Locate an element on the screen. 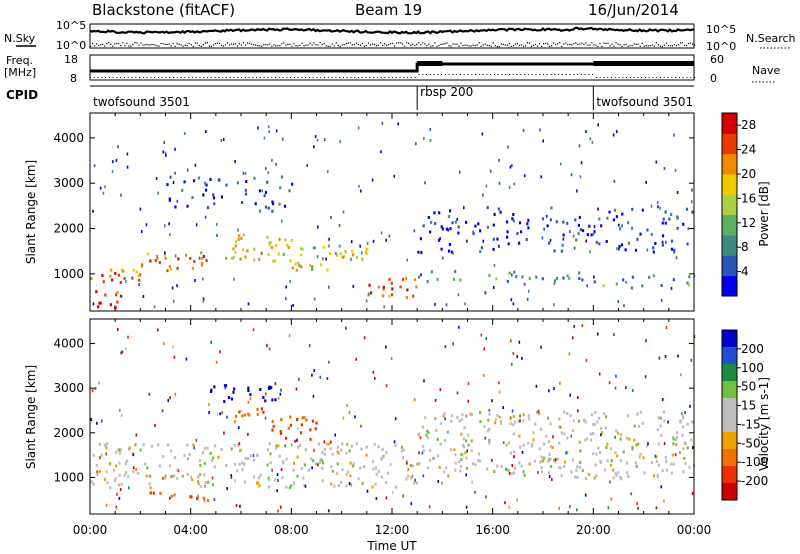 The width and height of the screenshot is (800, 554). y-tick-label: 2000 is located at coordinates (68, 229).